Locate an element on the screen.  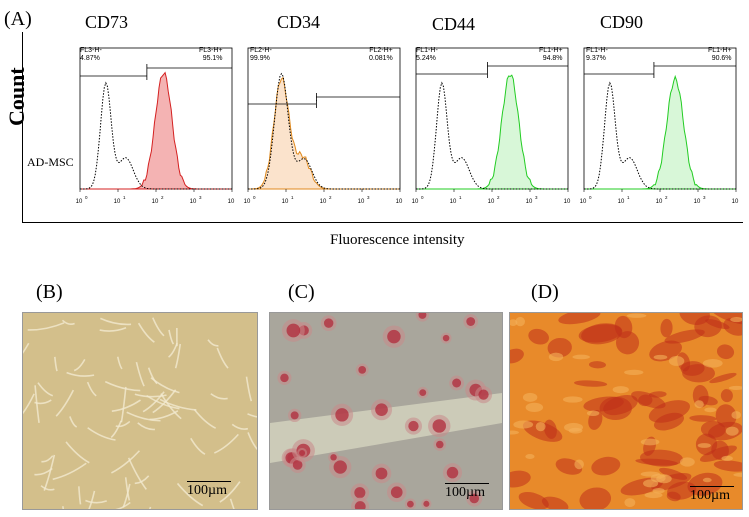
light-streak is located at coordinates (386, 428).